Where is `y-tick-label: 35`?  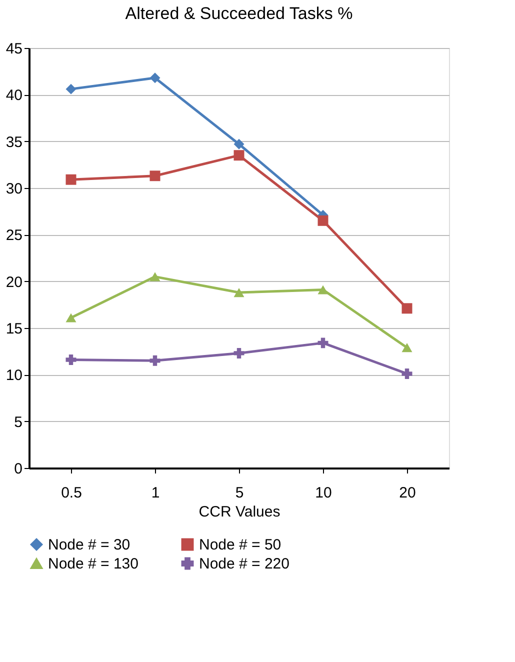 y-tick-label: 35 is located at coordinates (14, 142).